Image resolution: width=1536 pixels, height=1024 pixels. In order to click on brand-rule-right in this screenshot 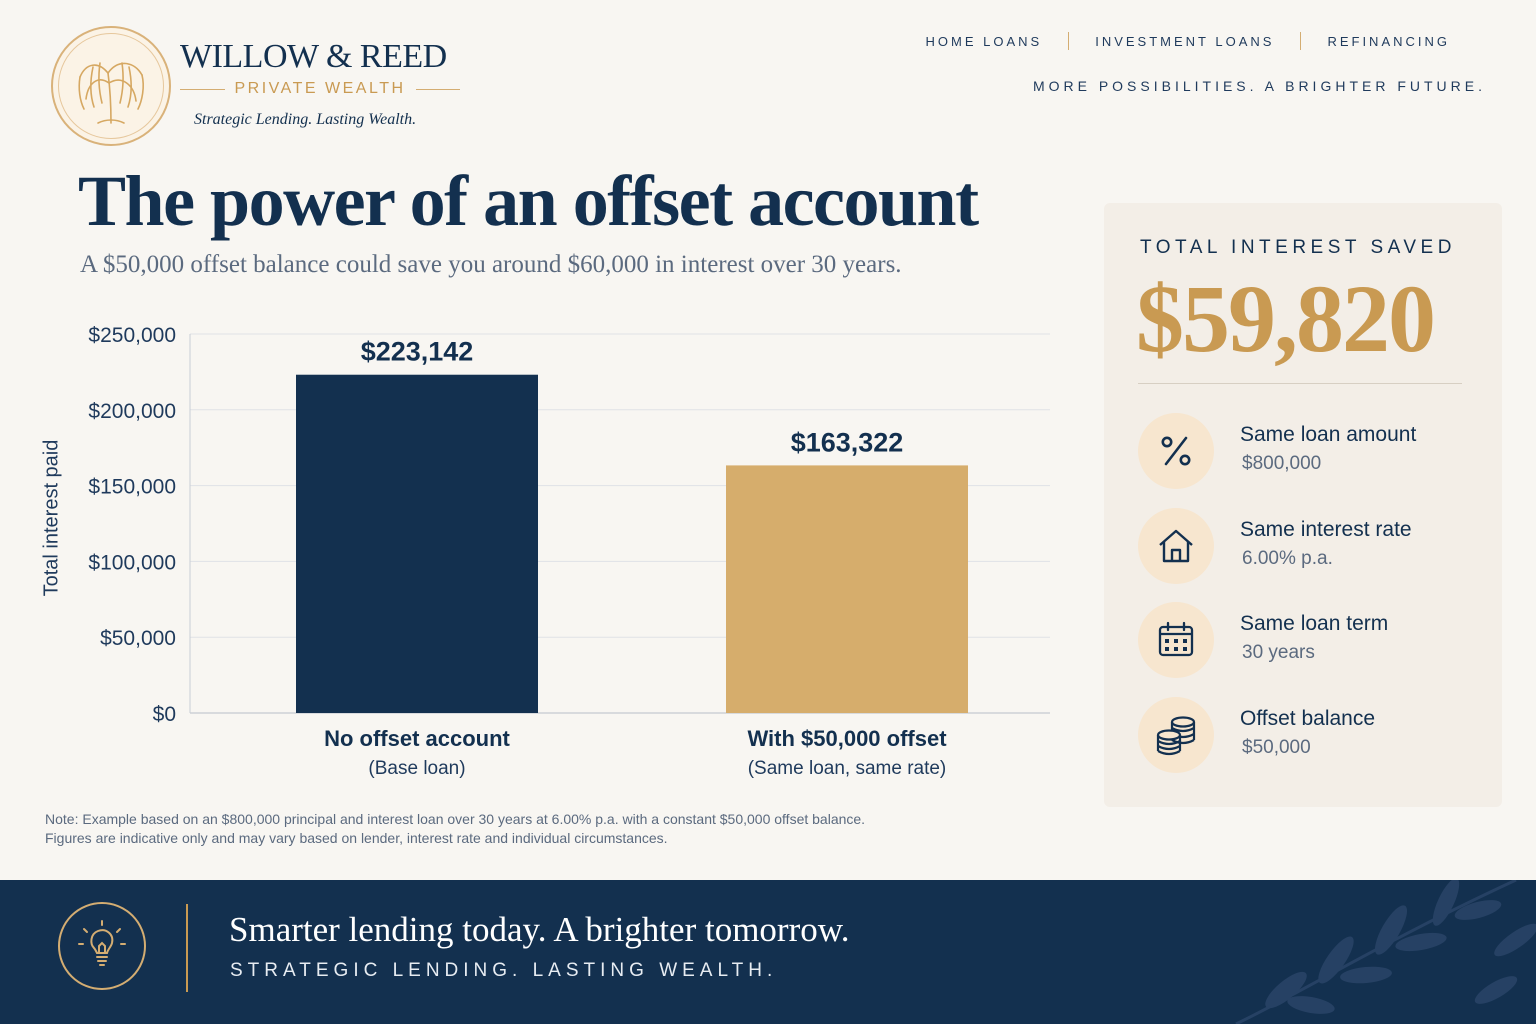, I will do `click(438, 89)`.